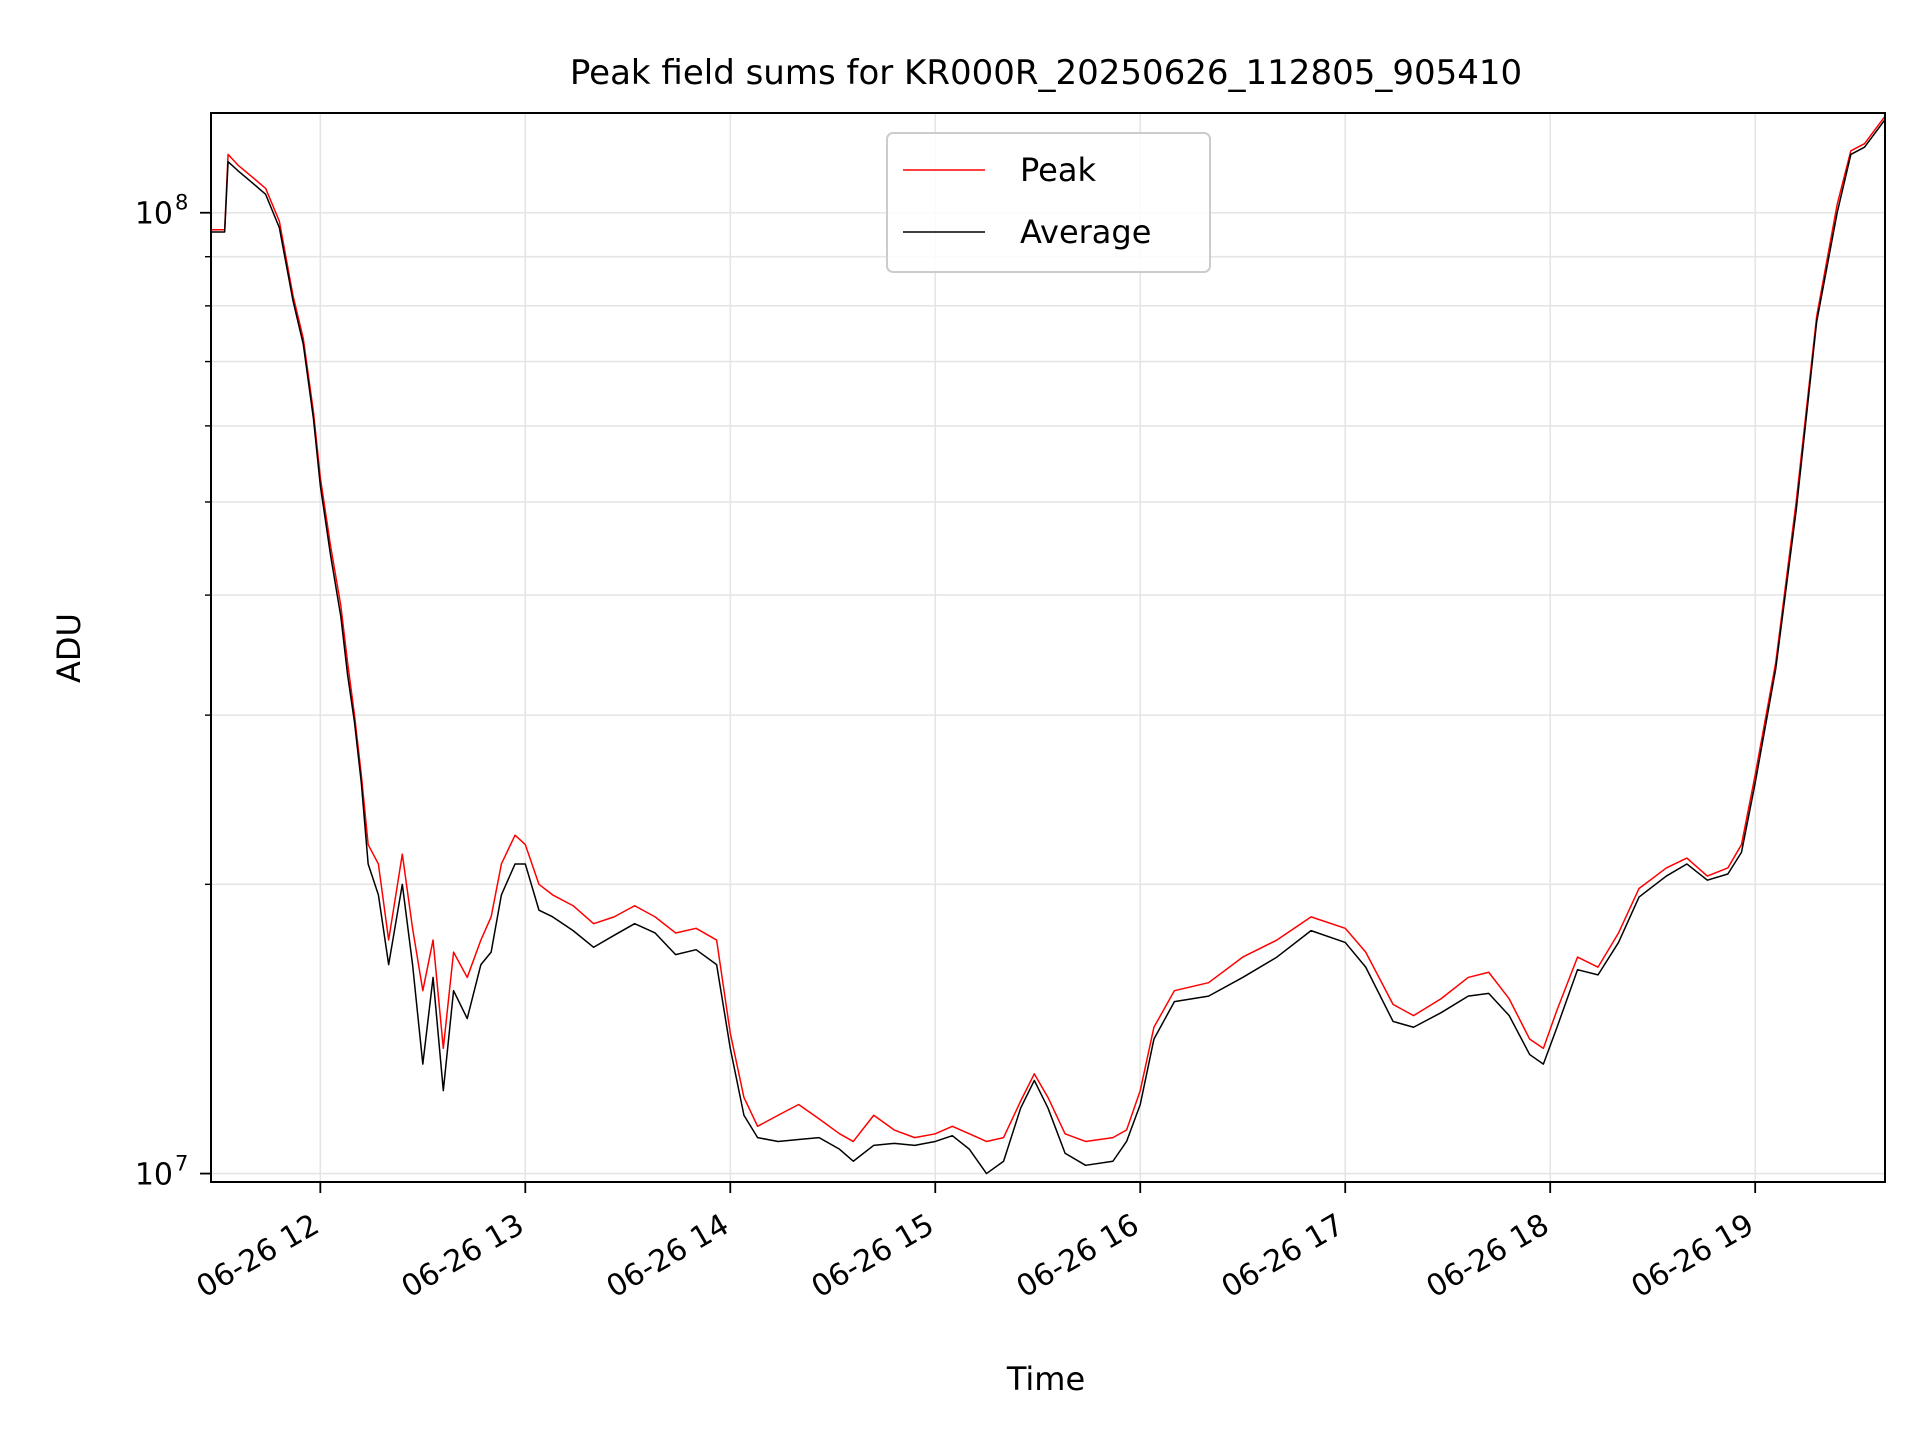  What do you see at coordinates (1045, 1379) in the screenshot?
I see `x-axis-label: Time` at bounding box center [1045, 1379].